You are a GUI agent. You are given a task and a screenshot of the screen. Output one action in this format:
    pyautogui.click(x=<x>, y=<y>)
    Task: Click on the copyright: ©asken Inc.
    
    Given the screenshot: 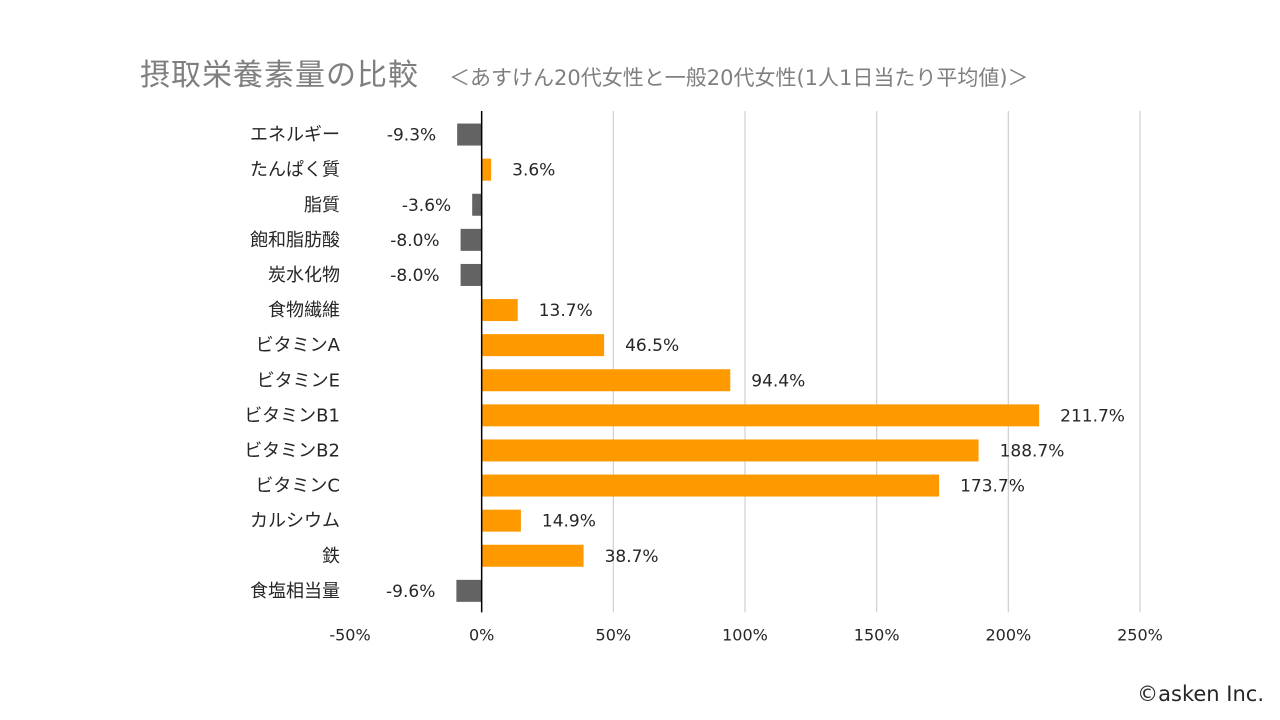 What is the action you would take?
    pyautogui.click(x=1200, y=694)
    